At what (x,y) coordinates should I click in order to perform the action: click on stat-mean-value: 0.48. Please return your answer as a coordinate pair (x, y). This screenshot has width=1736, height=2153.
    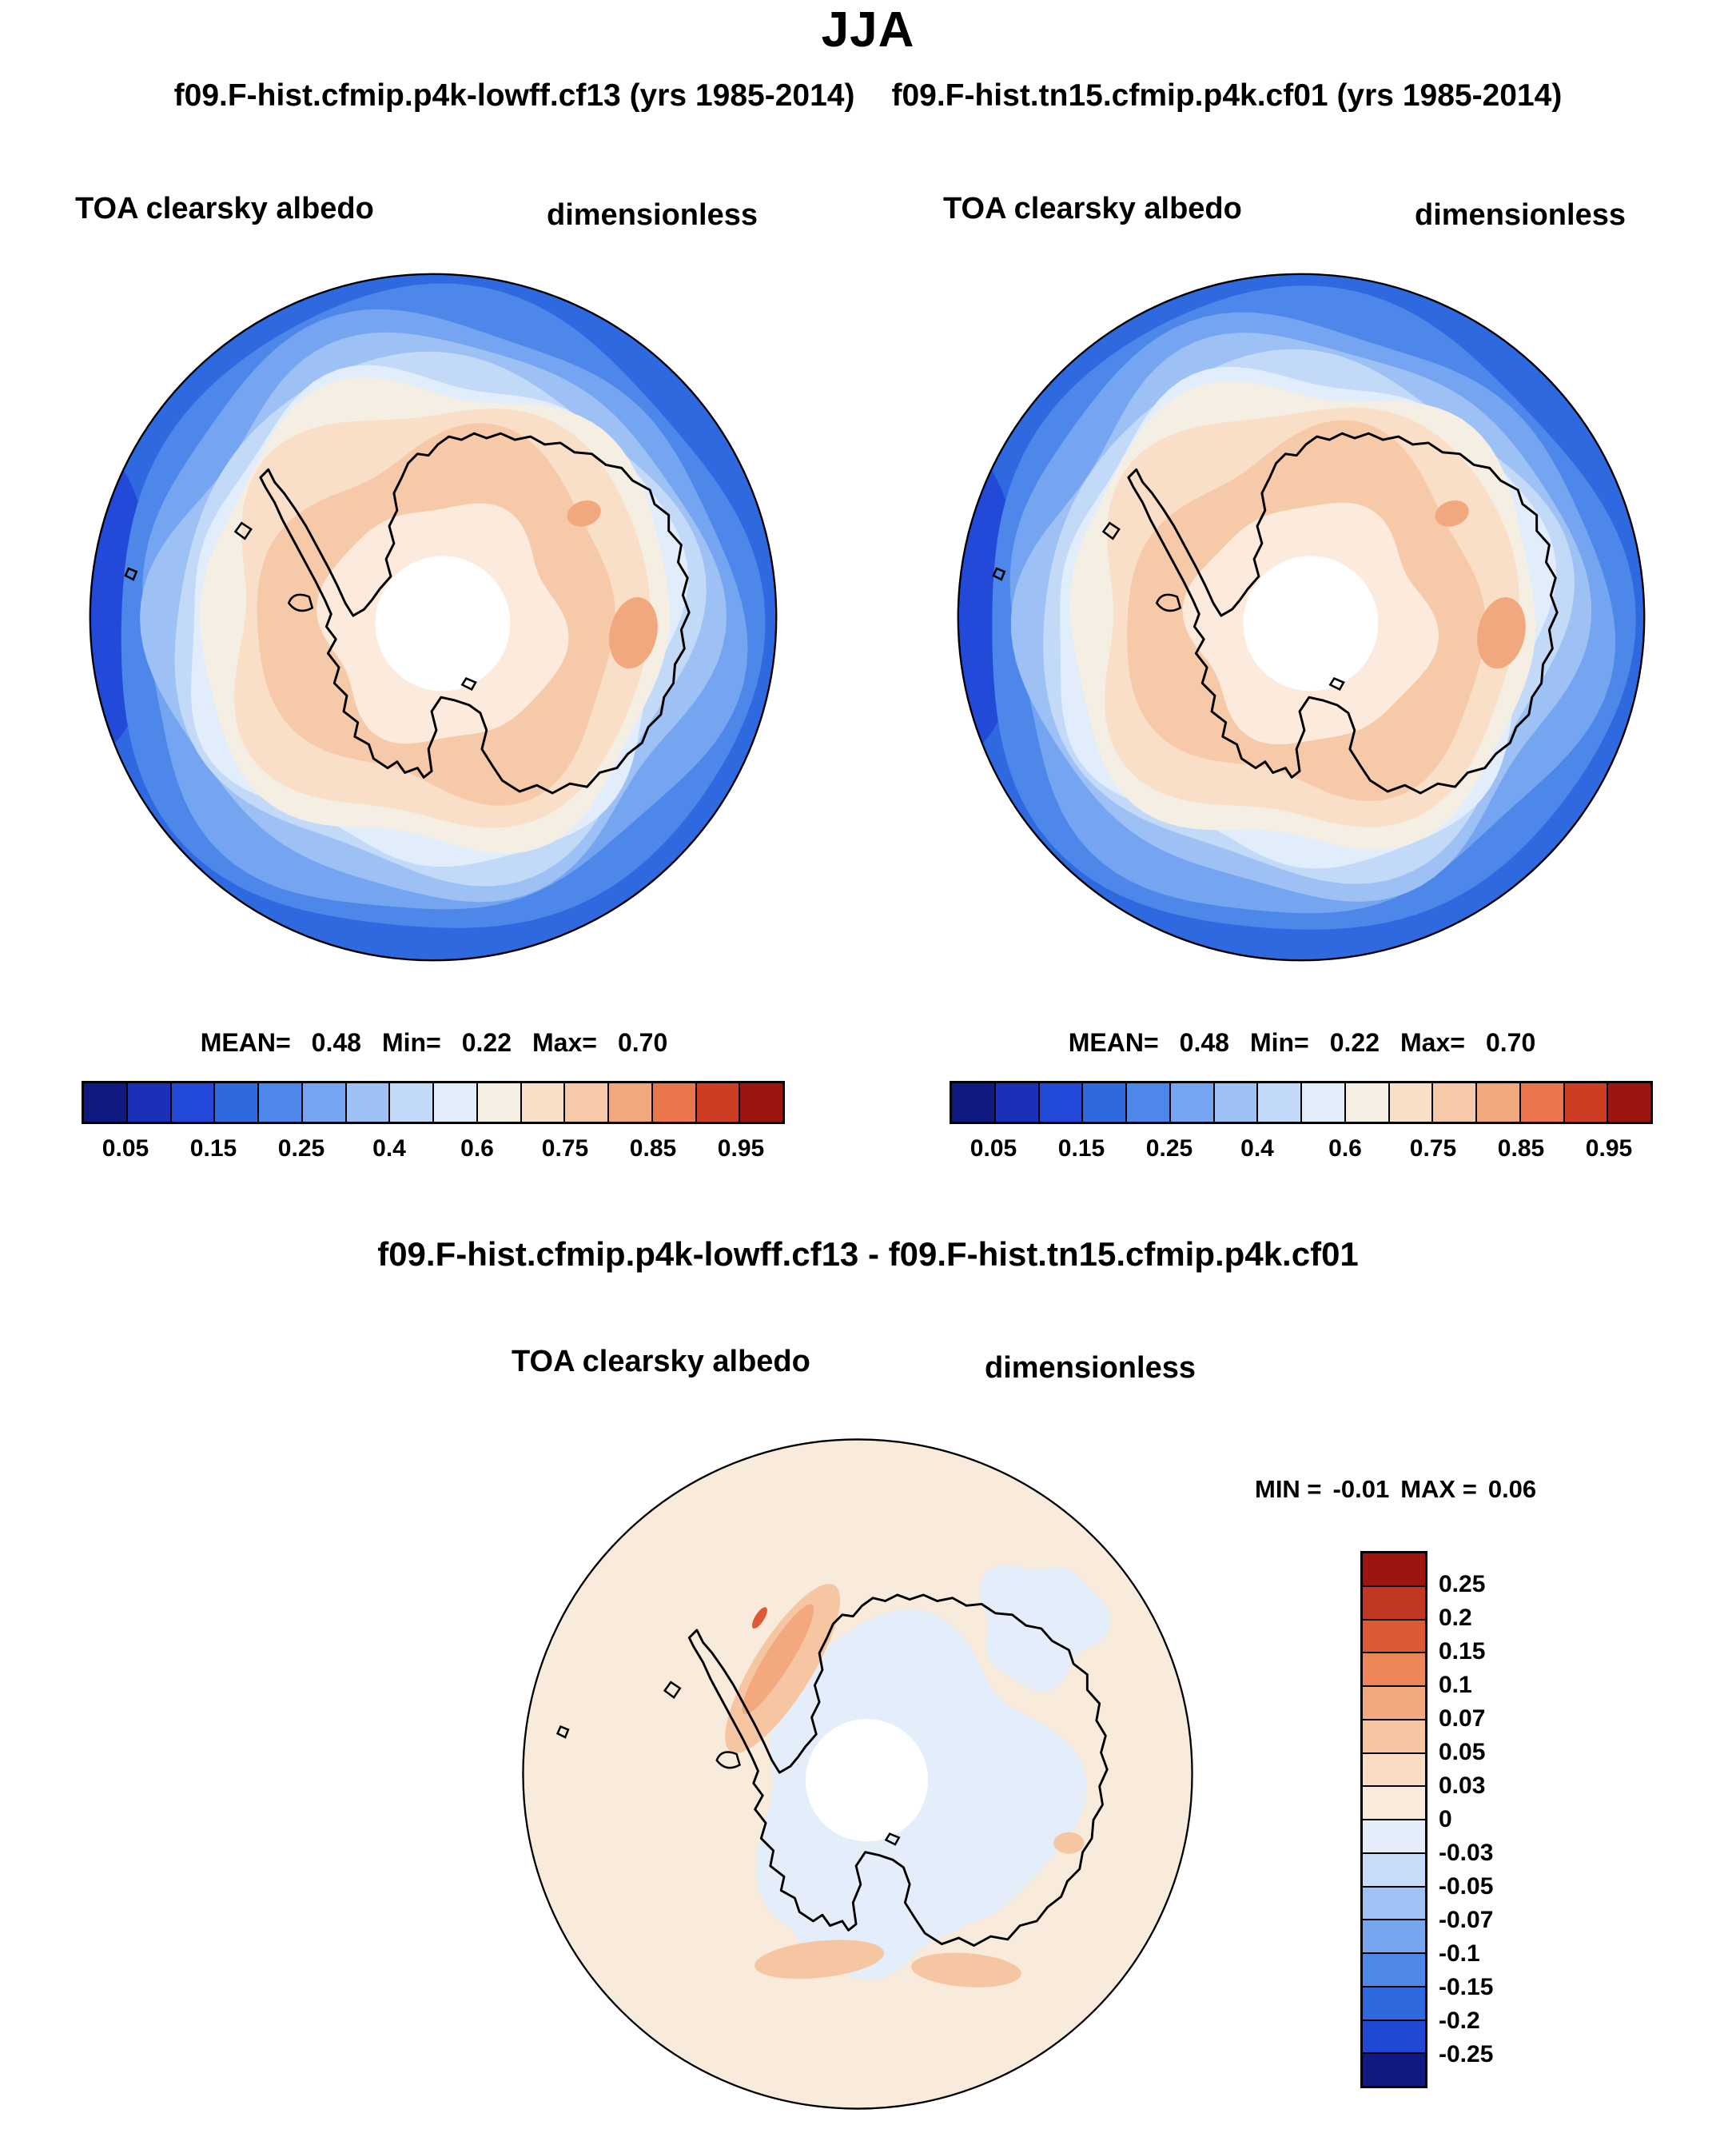
    Looking at the image, I should click on (336, 1042).